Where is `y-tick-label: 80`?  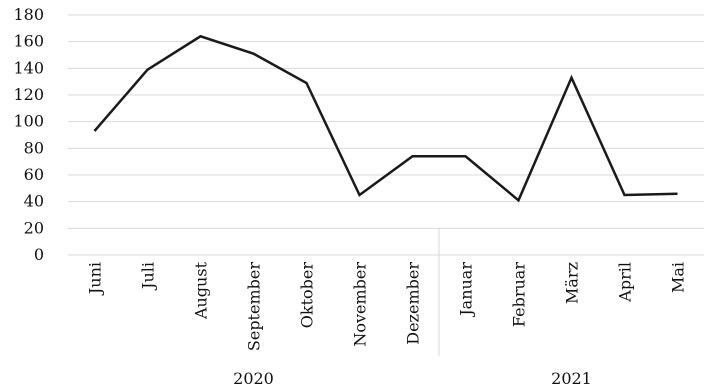
y-tick-label: 80 is located at coordinates (34, 147).